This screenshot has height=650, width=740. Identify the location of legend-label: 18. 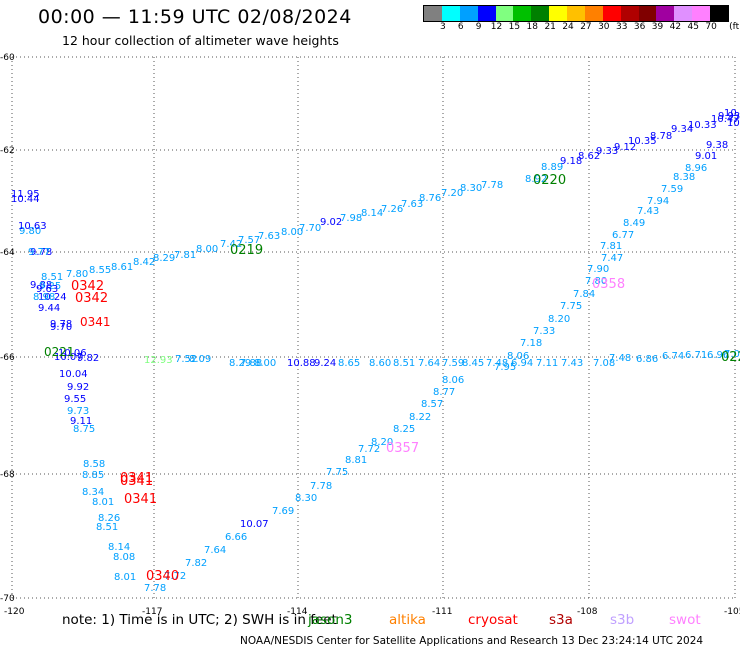
(532, 27).